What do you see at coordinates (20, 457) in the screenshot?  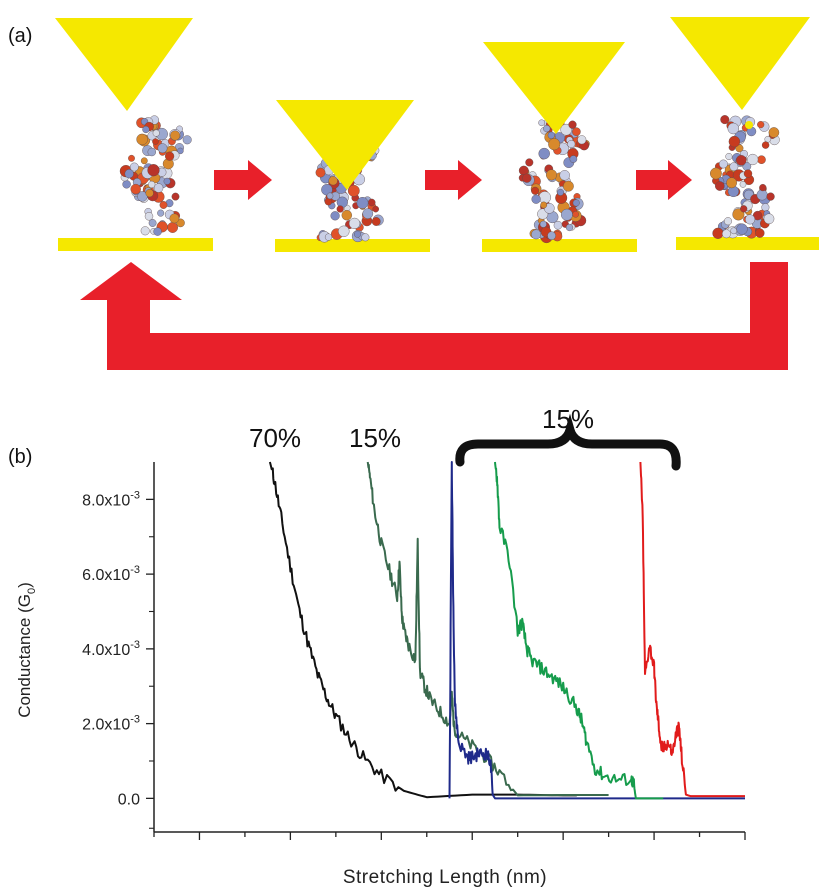 I see `panel-b-label: (b)` at bounding box center [20, 457].